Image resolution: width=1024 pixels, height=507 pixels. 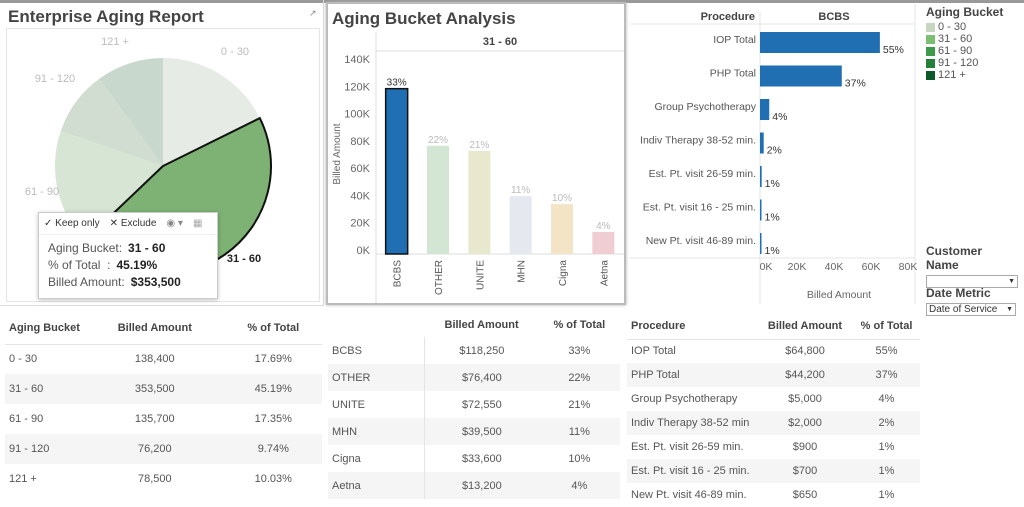 I want to click on table-row: 91 - 120 76,200 9.74%, so click(x=163, y=449).